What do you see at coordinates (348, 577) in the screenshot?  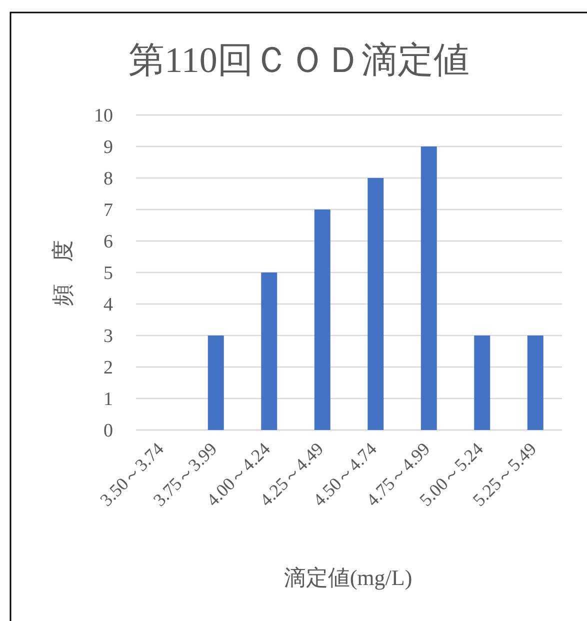 I see `x-axis-title: 滴定値(mg/L)` at bounding box center [348, 577].